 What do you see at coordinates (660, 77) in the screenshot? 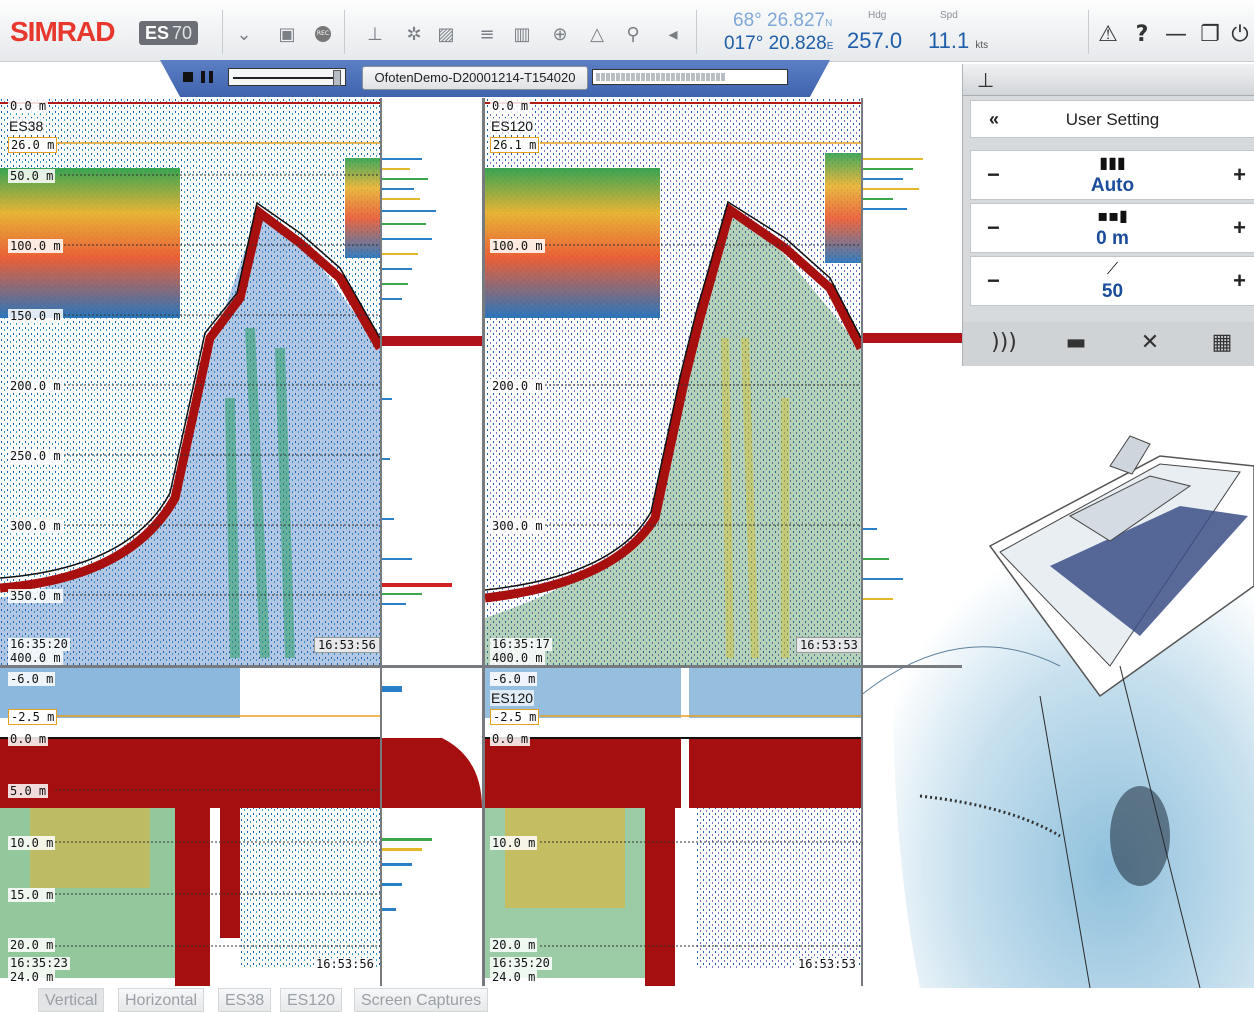
I see `progress-fill` at bounding box center [660, 77].